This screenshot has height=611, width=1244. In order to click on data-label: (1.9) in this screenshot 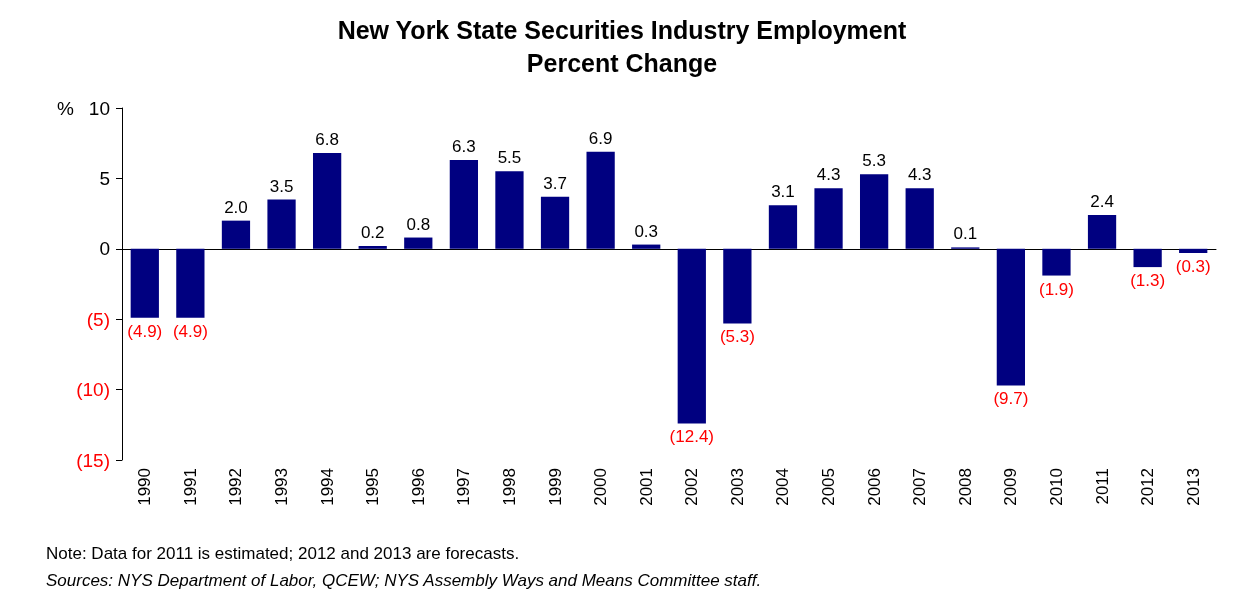, I will do `click(1056, 289)`.